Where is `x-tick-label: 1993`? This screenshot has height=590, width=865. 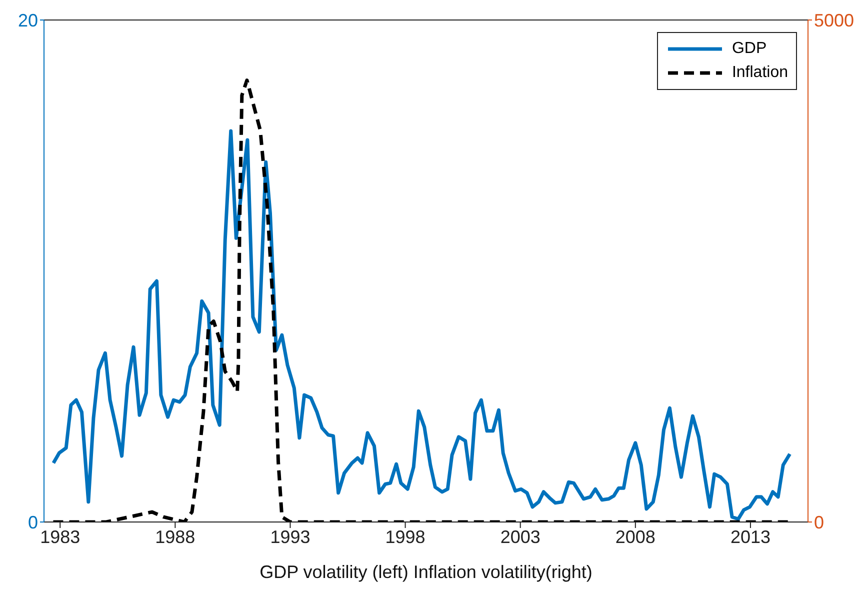
x-tick-label: 1993 is located at coordinates (290, 536).